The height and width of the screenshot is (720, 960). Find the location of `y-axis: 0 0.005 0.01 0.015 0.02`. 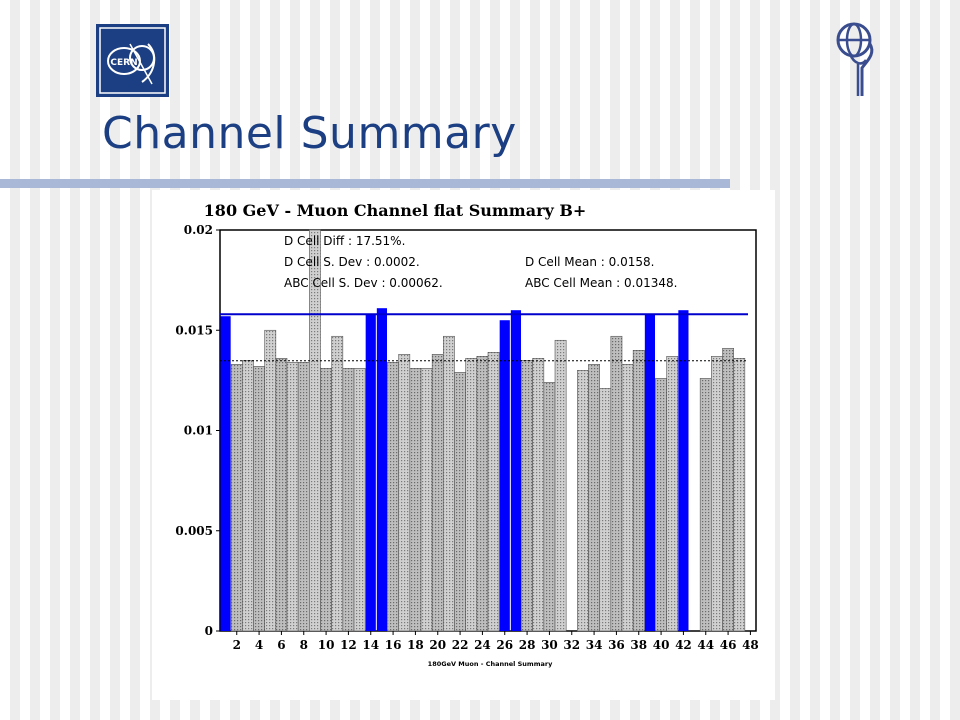

y-axis: 0 0.005 0.01 0.015 0.02 is located at coordinates (197, 430).